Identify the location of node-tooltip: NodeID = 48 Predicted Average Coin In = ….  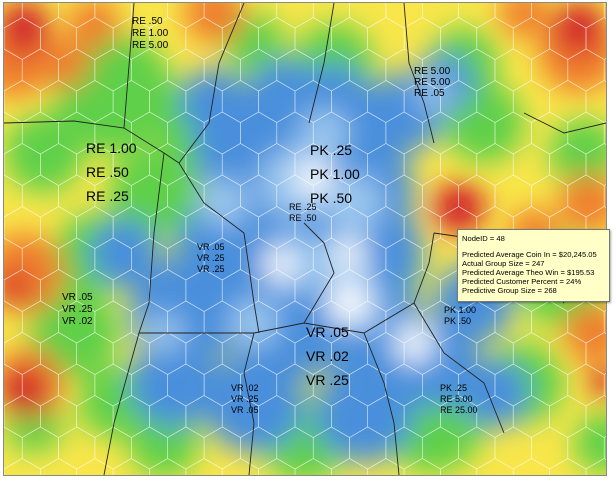
(533, 265).